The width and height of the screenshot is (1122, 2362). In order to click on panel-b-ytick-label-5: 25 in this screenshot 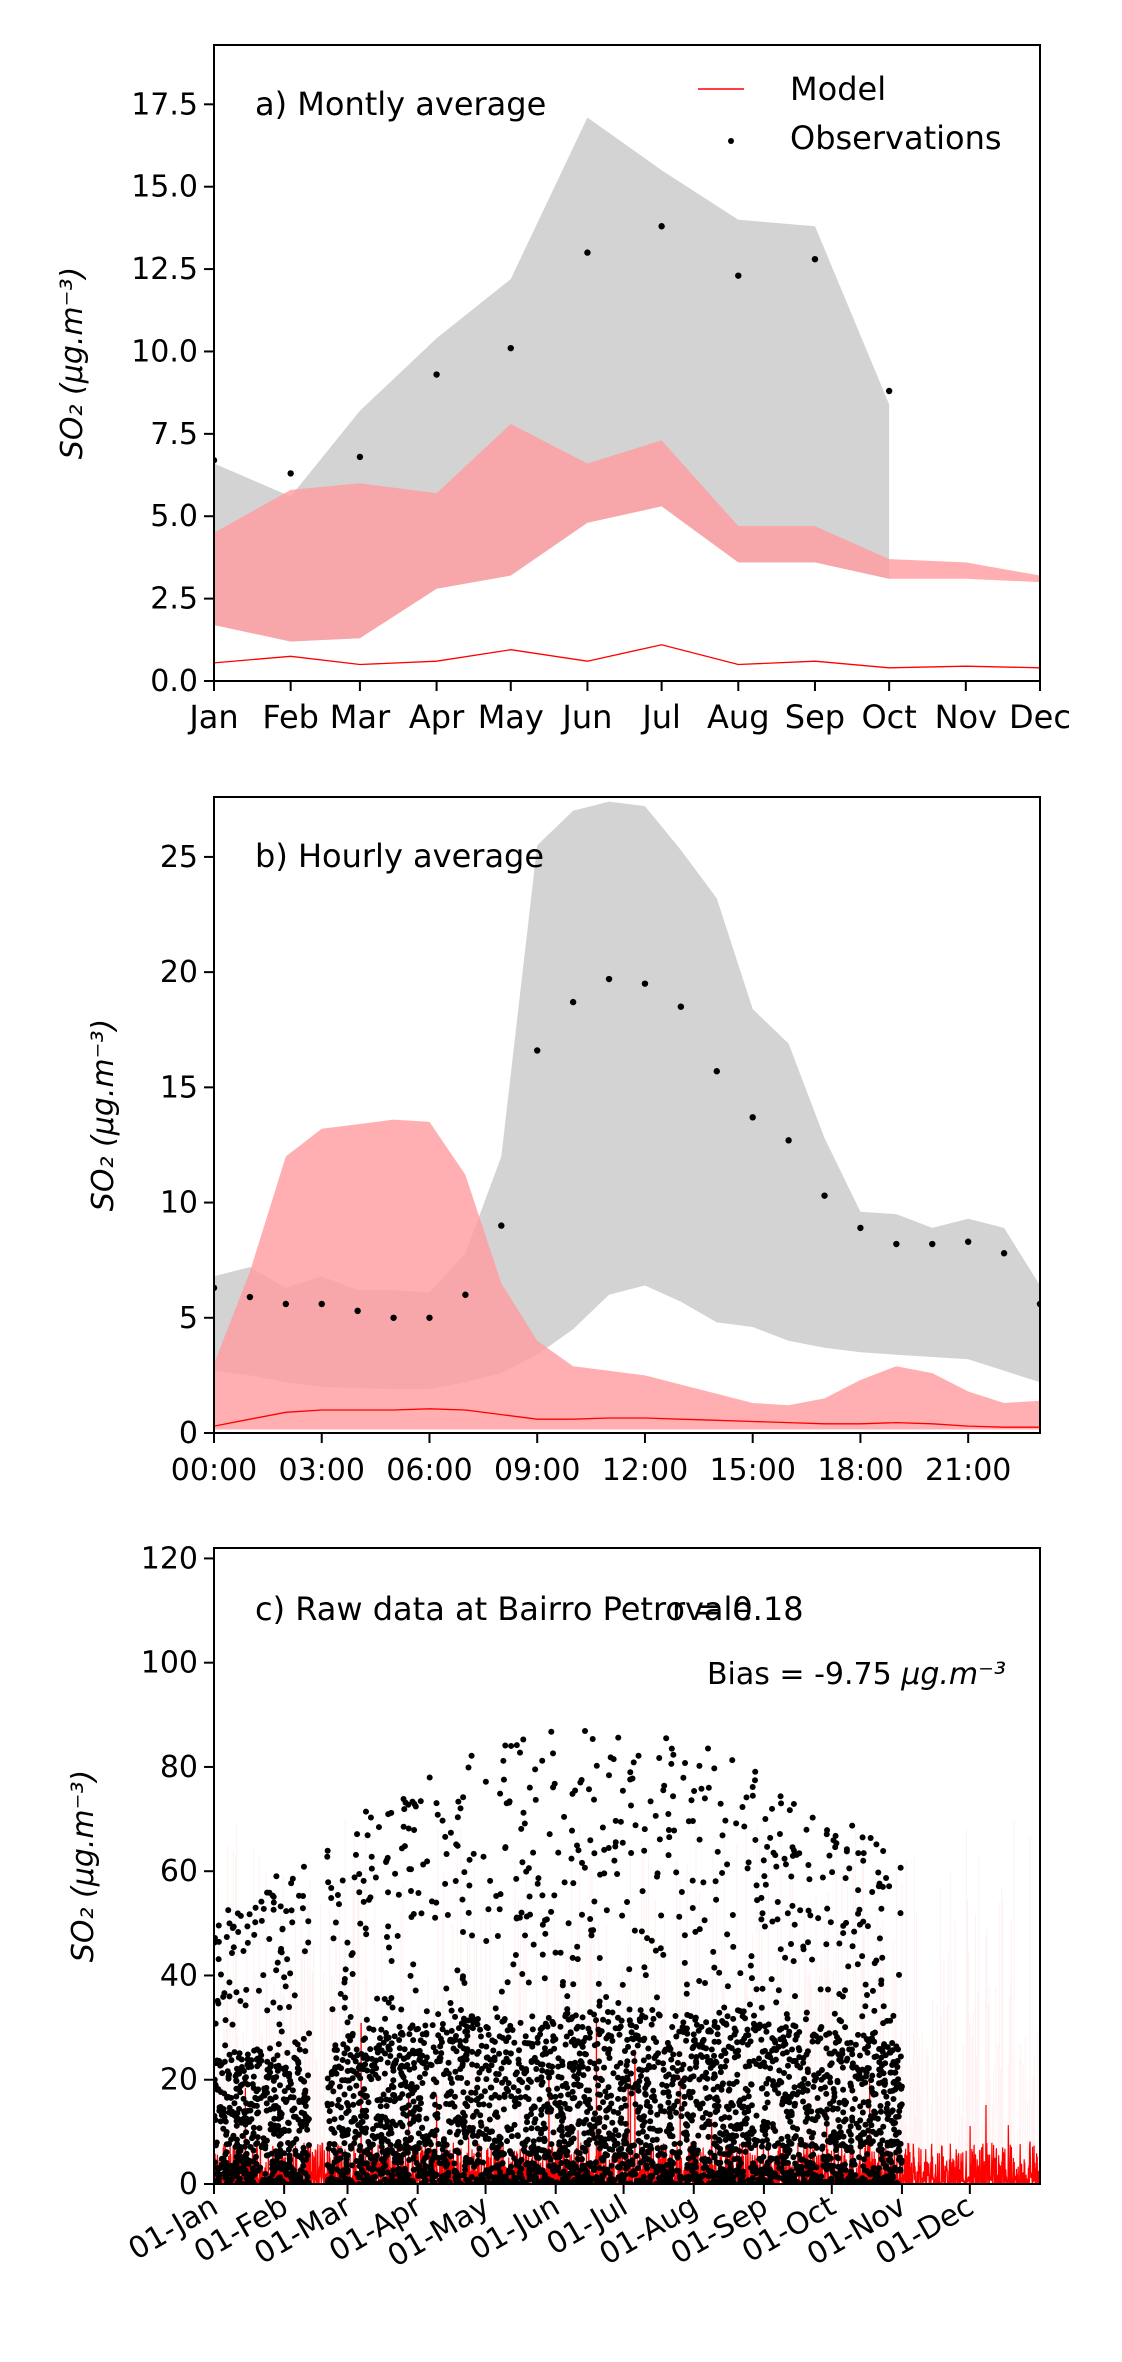, I will do `click(179, 857)`.